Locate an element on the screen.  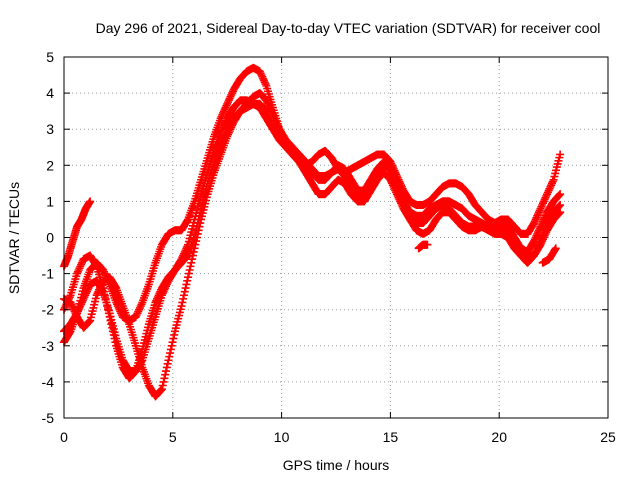
y-tick-label: -2 is located at coordinates (48, 310).